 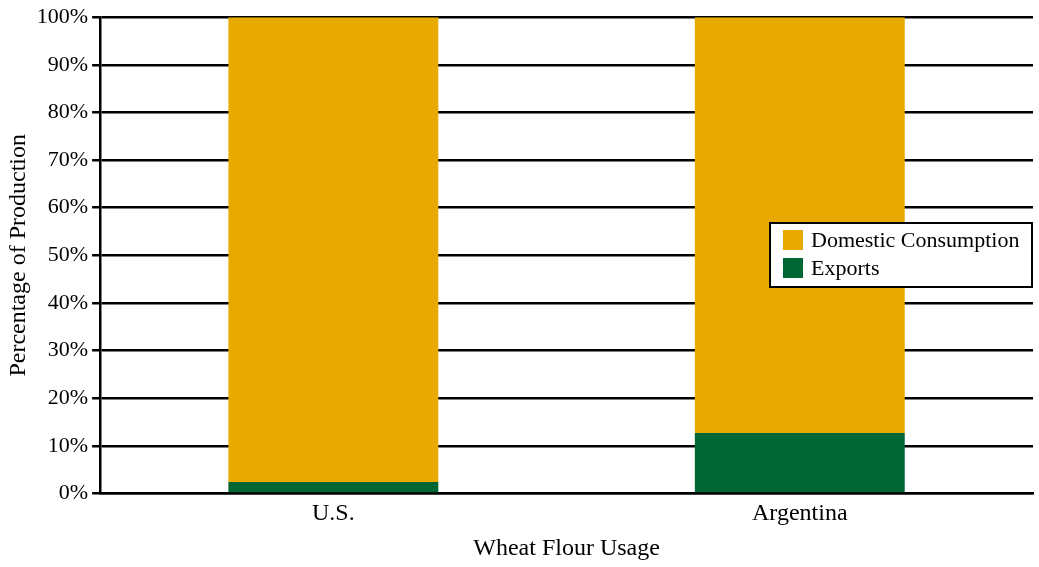 I want to click on y-tick-label: 70%, so click(x=68, y=158).